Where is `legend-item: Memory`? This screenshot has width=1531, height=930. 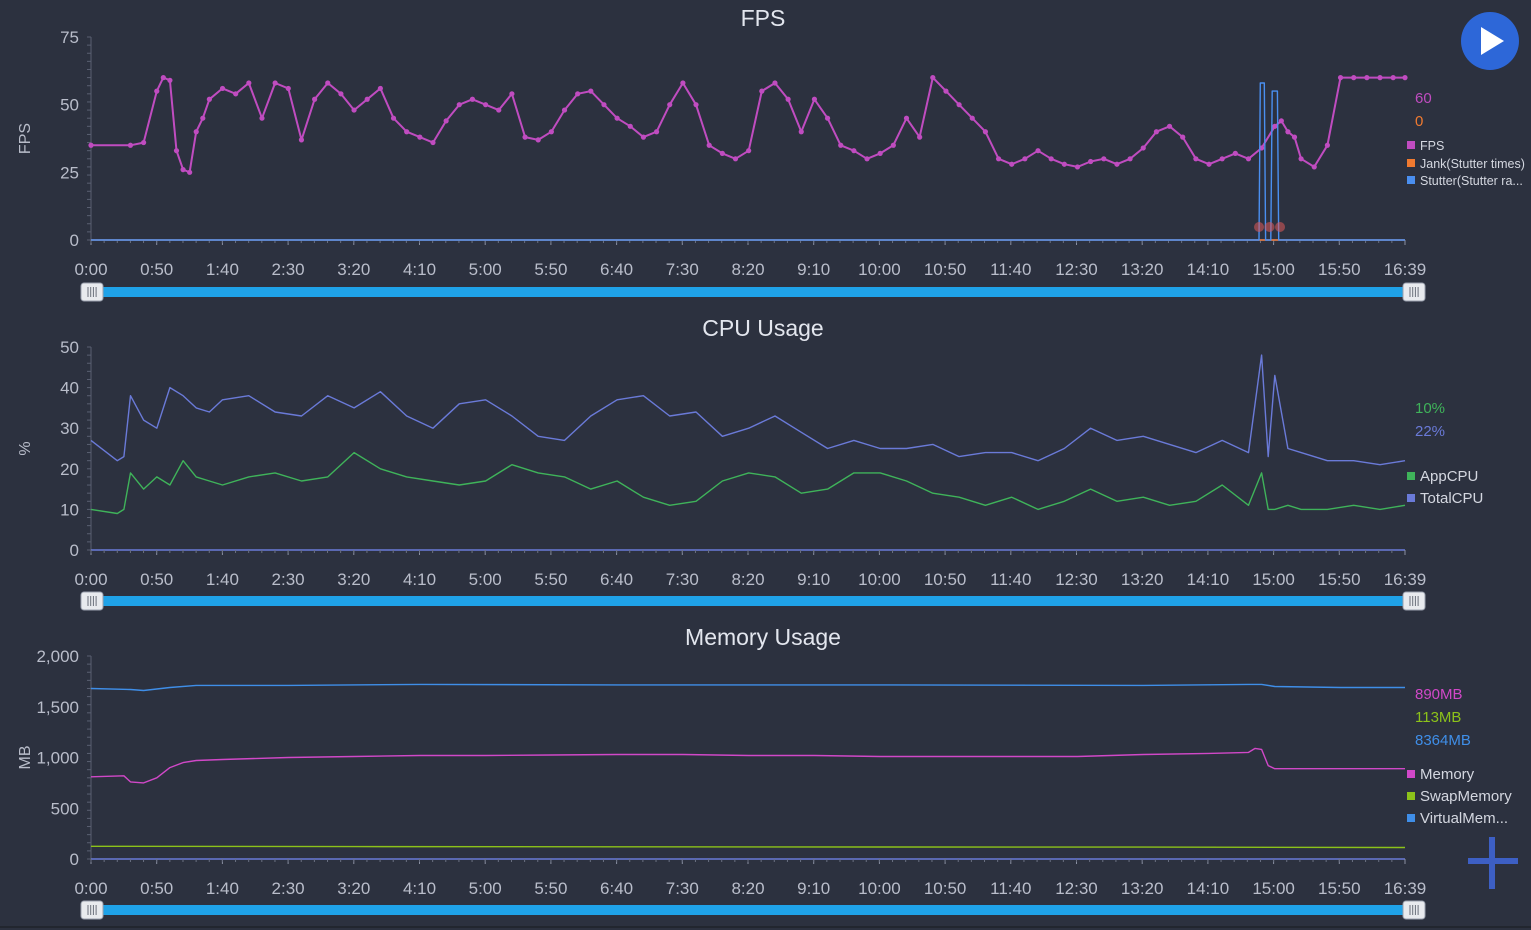
legend-item: Memory is located at coordinates (1441, 774).